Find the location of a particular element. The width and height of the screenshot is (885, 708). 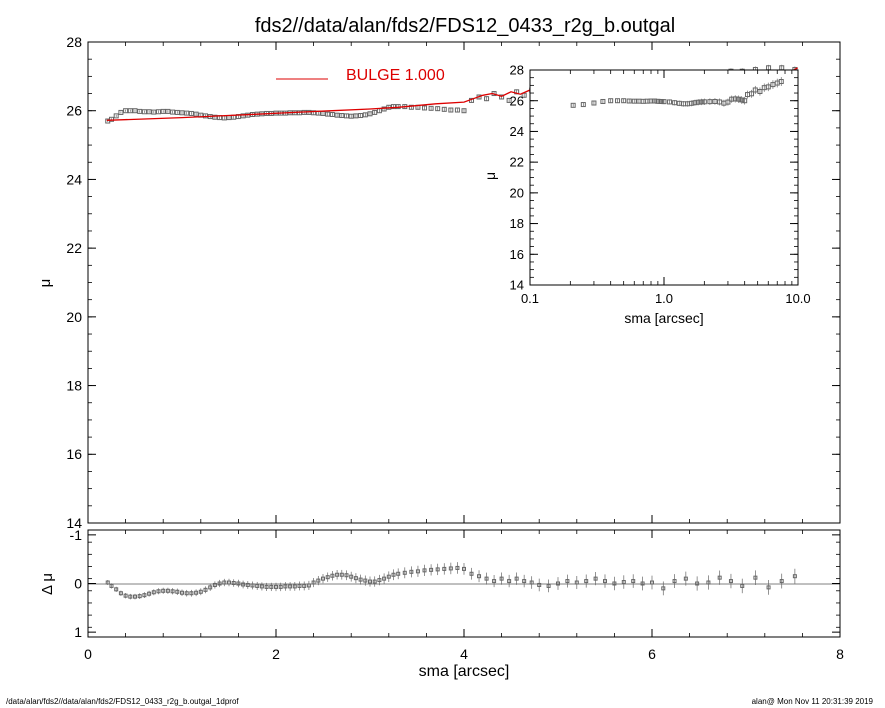

residual-data-points is located at coordinates (451, 581).